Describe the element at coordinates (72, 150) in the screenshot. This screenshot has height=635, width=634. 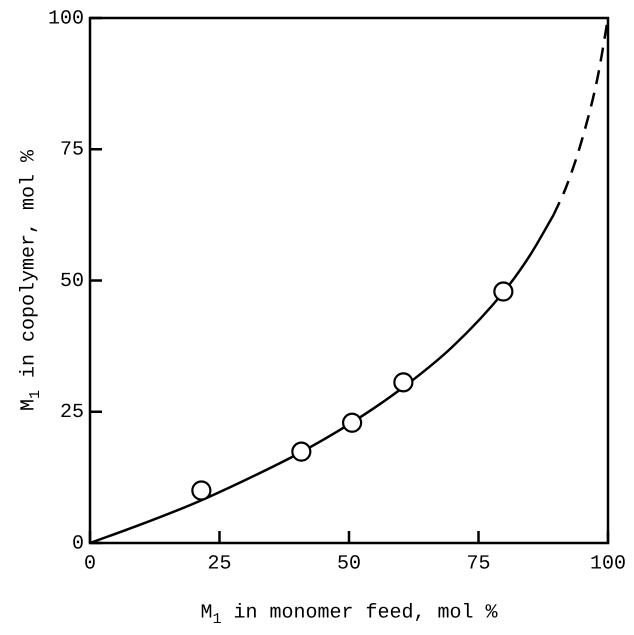
I see `y-tick-label: 75` at that location.